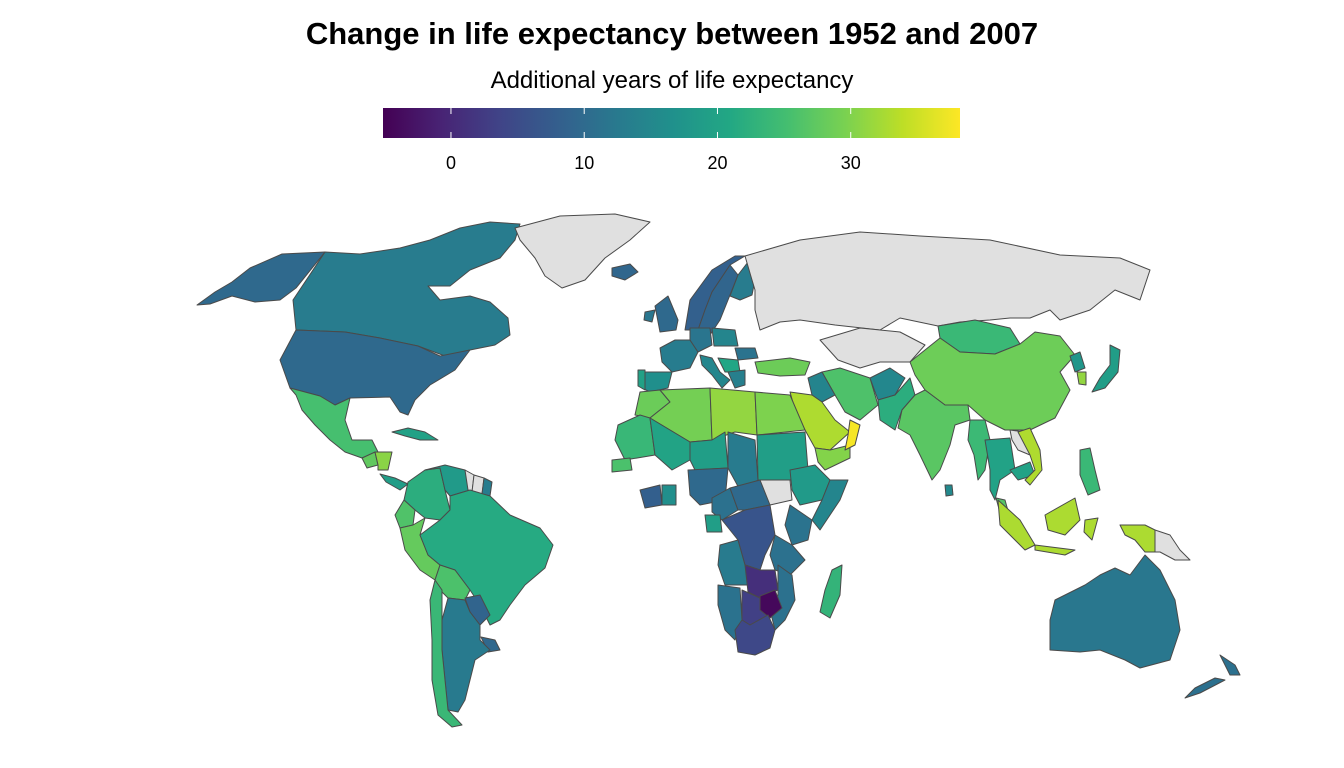  What do you see at coordinates (635, 437) in the screenshot?
I see `country-mauritania: Mauritania: 23.8` at bounding box center [635, 437].